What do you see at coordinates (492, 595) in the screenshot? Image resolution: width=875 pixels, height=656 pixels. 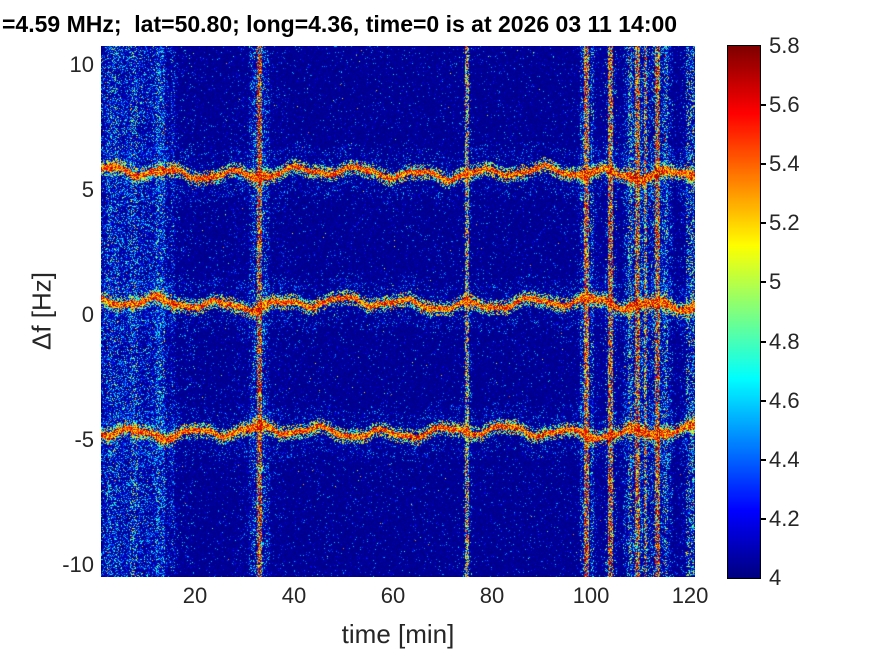 I see `x-tick-label: 80` at bounding box center [492, 595].